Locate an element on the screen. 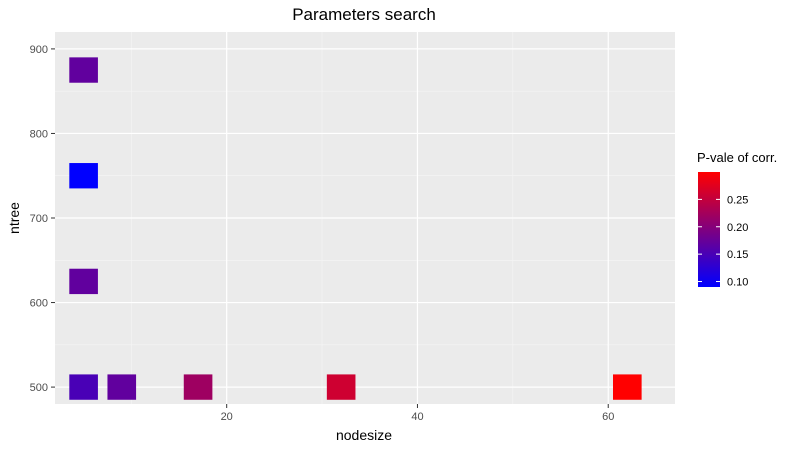  legend-ticks: 0.10 0.15 0.20 0.25 is located at coordinates (723, 241).